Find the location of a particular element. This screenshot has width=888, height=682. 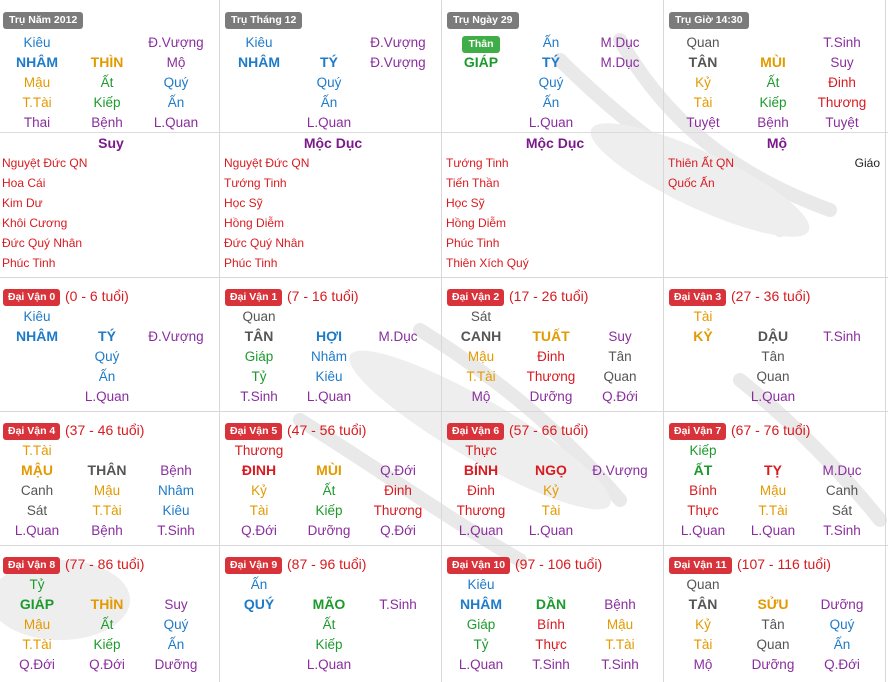

ganzhi-cell: Giáp is located at coordinates (259, 356).